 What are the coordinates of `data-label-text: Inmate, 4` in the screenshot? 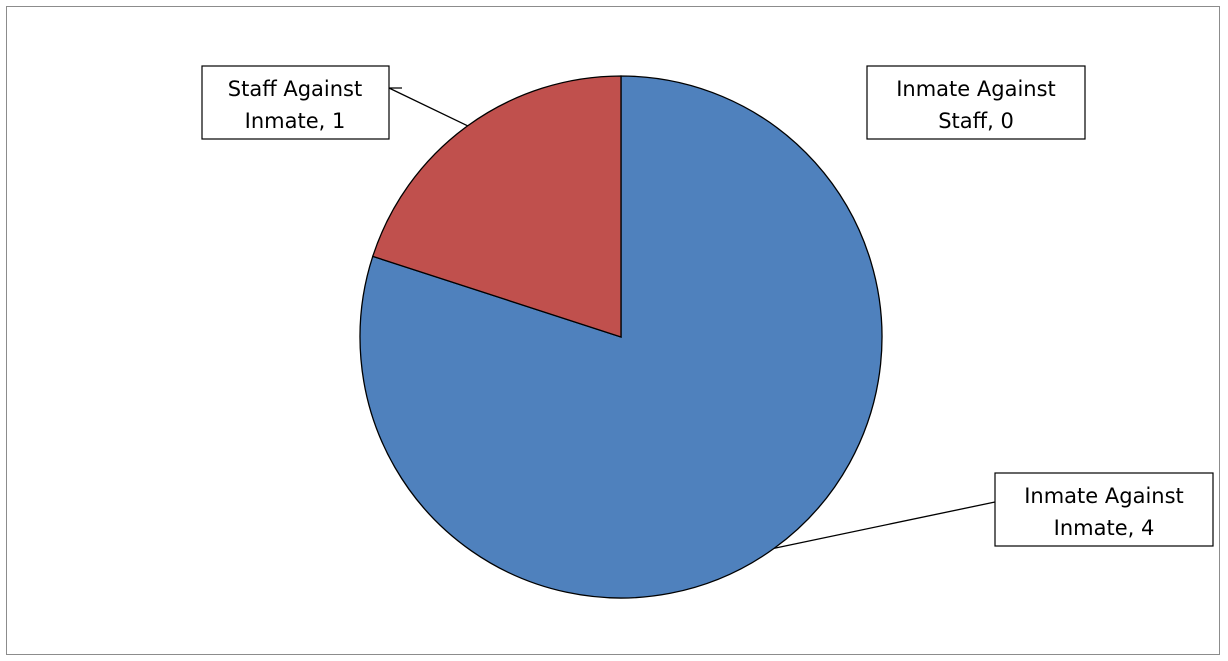 It's located at (1104, 528).